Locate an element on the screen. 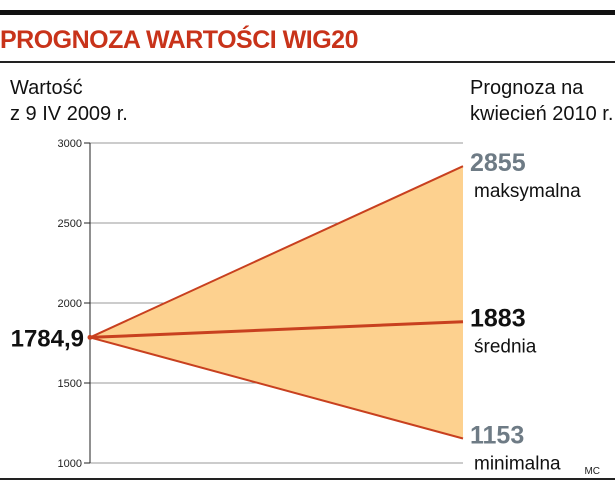 The width and height of the screenshot is (615, 490). chart-title: PROGNOZA WARTOŚCI WIG20 is located at coordinates (179, 40).